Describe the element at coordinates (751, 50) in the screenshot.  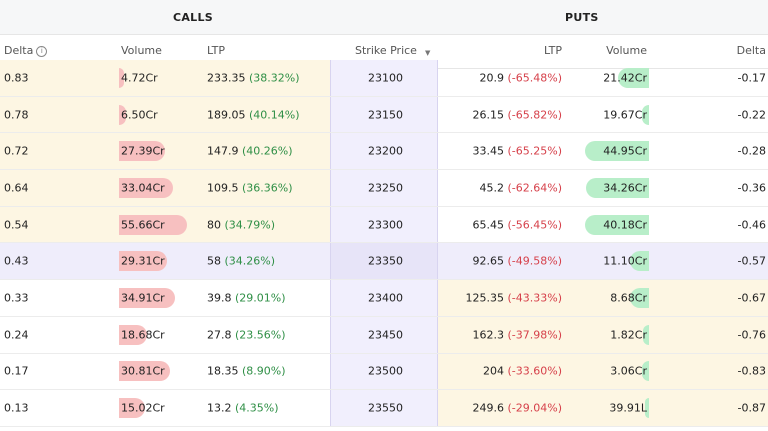
I see `put-delta-header: Delta` at that location.